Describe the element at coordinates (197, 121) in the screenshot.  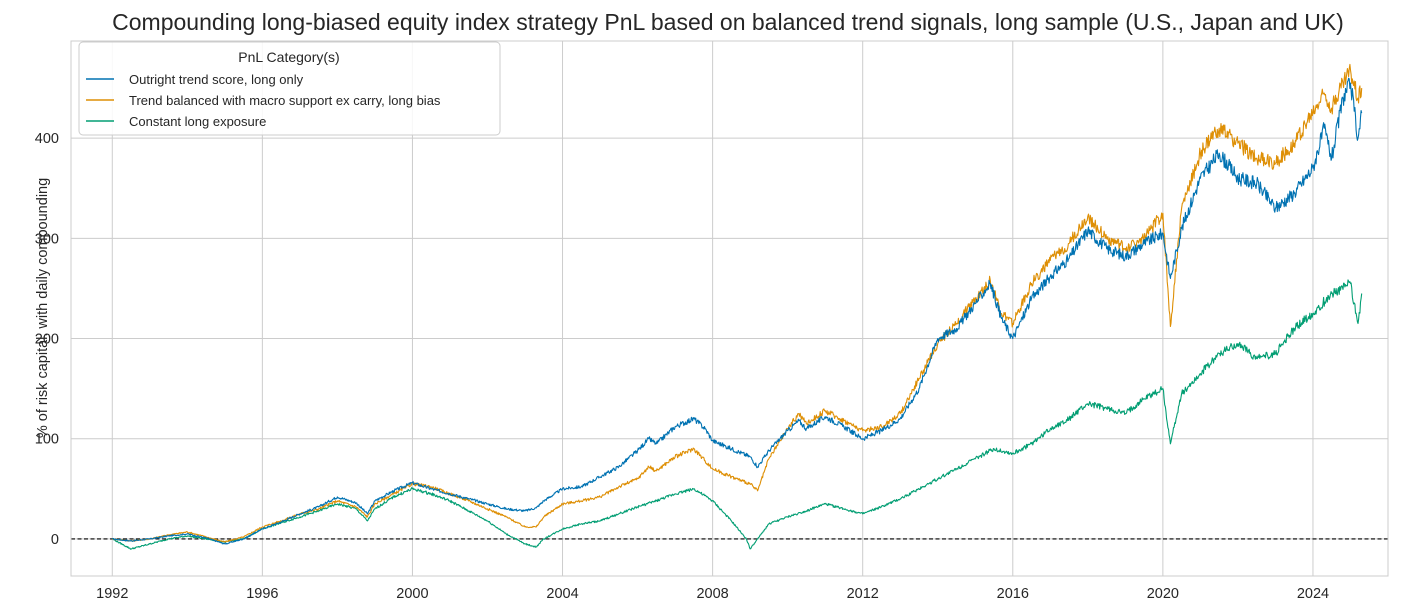
I see `legend-entry-label: Constant long exposure` at that location.